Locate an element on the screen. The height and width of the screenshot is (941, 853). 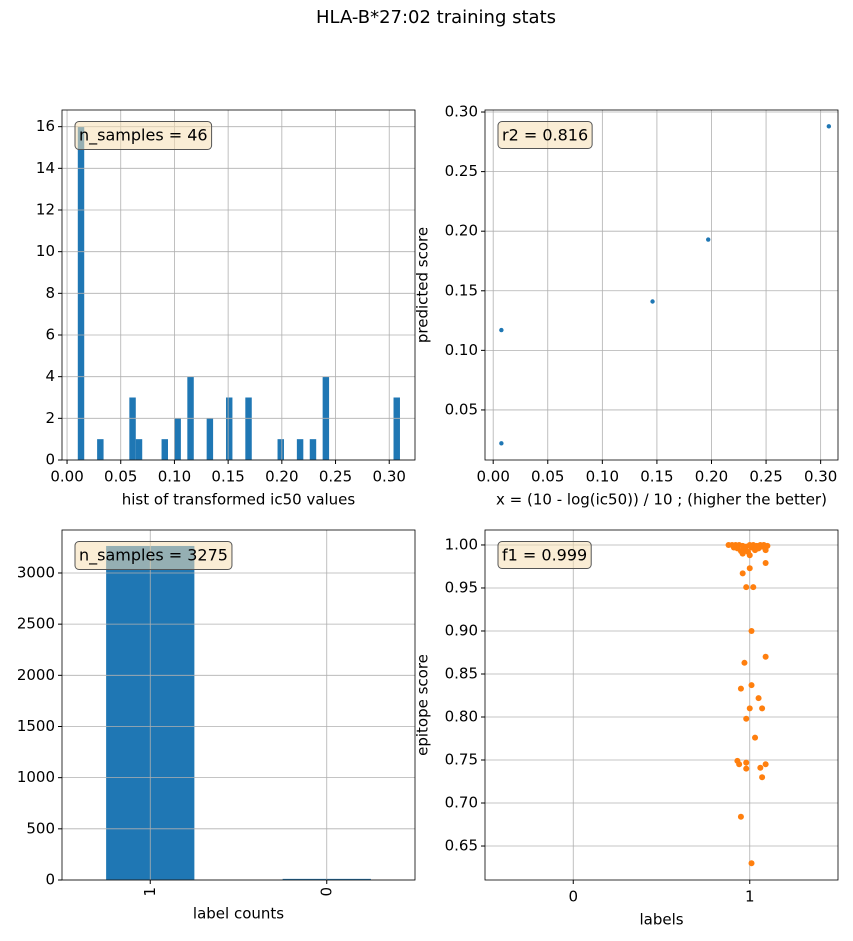
y-tick-label: 0.95 is located at coordinates (461, 587).